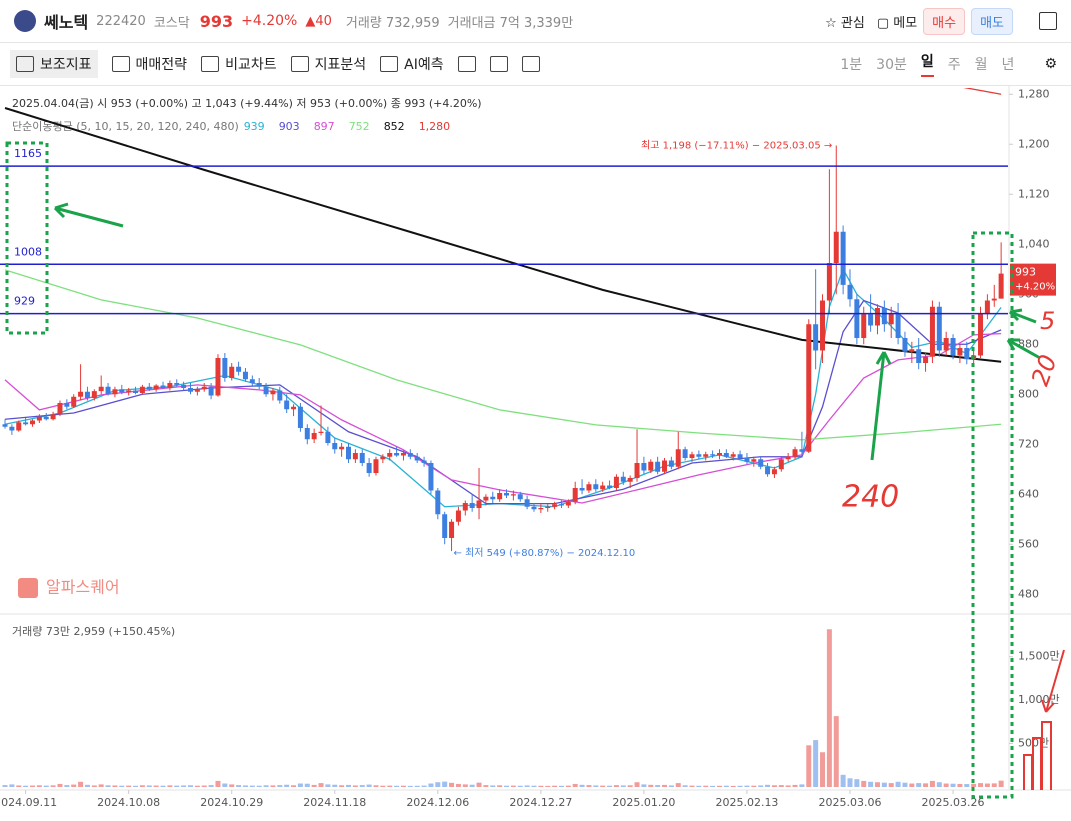 The width and height of the screenshot is (1071, 821). I want to click on tool: 비교차트, so click(239, 64).